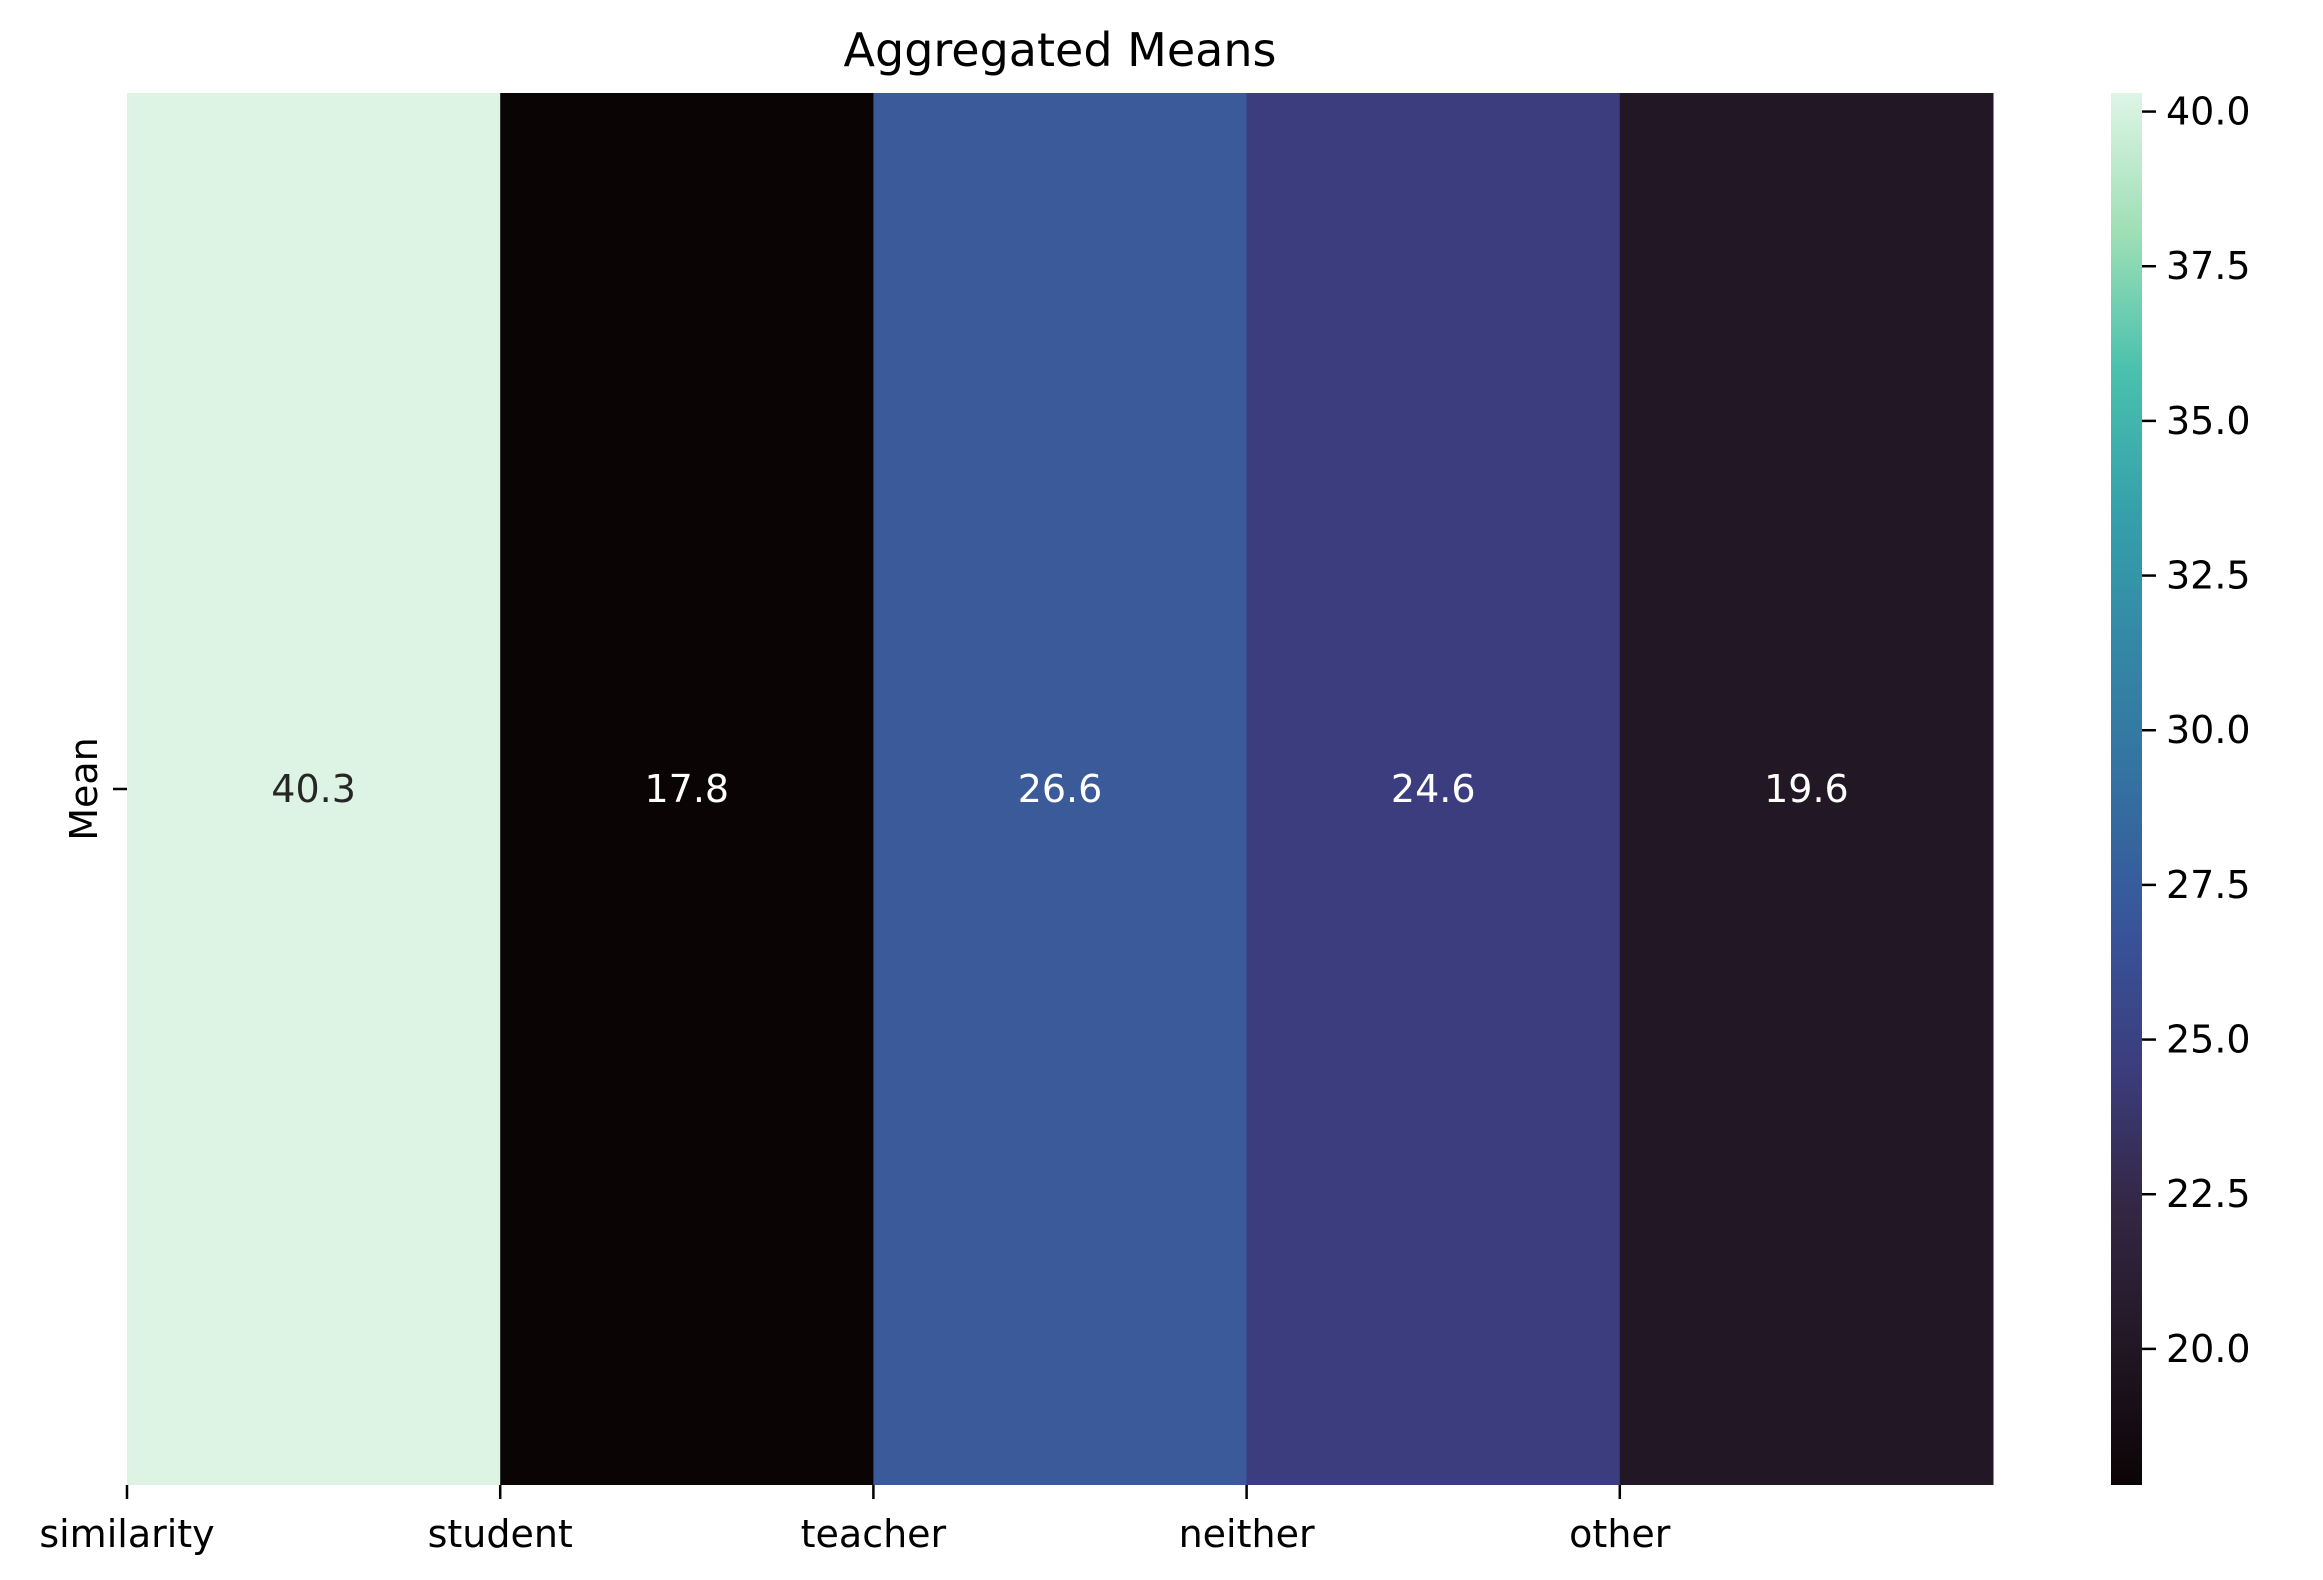 This screenshot has width=2323, height=1580. I want to click on heatmap-cell-other, so click(1806, 789).